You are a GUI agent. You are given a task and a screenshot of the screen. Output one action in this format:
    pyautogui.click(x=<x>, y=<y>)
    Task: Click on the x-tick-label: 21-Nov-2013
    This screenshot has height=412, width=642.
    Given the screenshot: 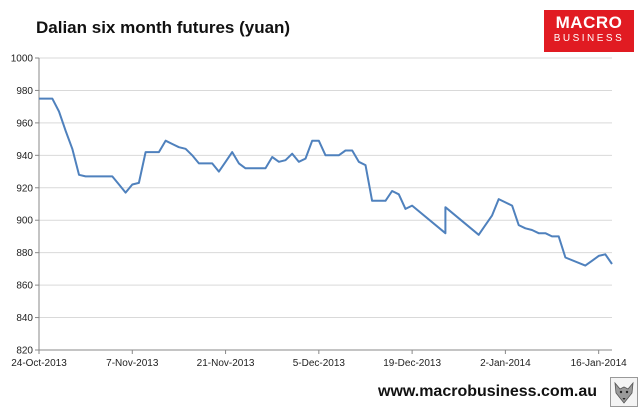 What is the action you would take?
    pyautogui.click(x=226, y=363)
    